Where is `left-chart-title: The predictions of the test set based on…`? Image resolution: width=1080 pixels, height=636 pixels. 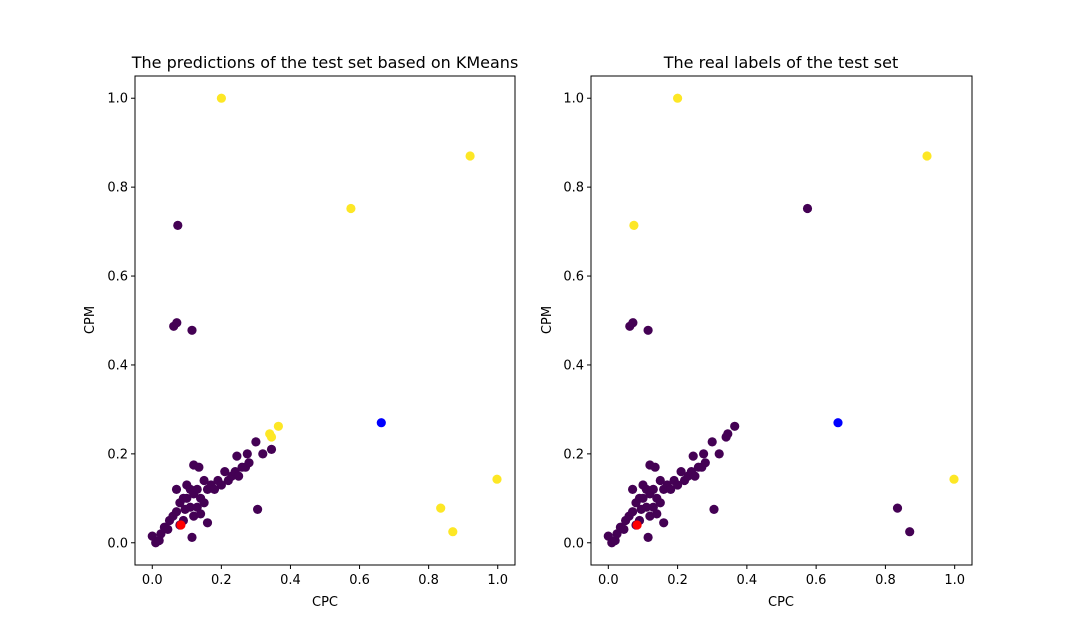 left-chart-title: The predictions of the test set based on… is located at coordinates (325, 62).